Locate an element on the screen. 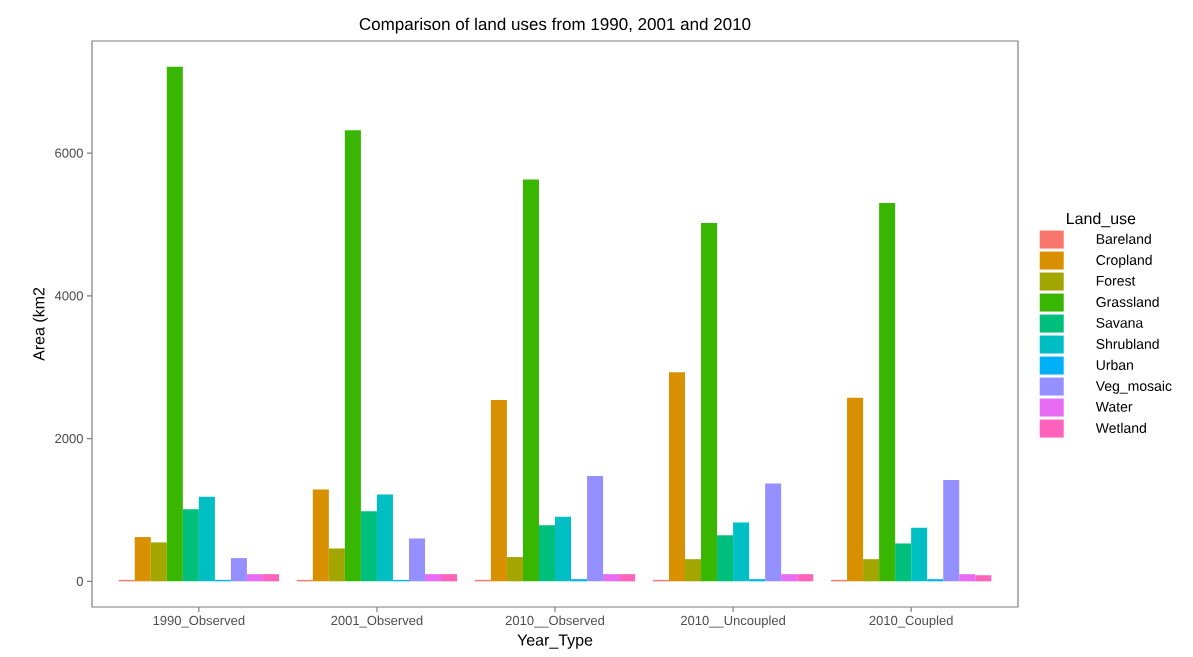 The image size is (1193, 657). legend-label: Veg_mosaic is located at coordinates (1133, 387).